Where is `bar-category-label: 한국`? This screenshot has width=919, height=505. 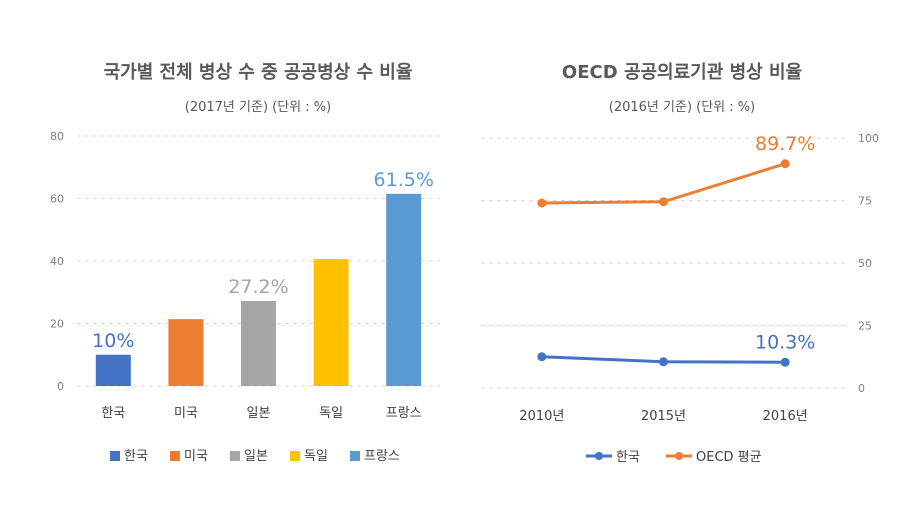
bar-category-label: 한국 is located at coordinates (113, 413).